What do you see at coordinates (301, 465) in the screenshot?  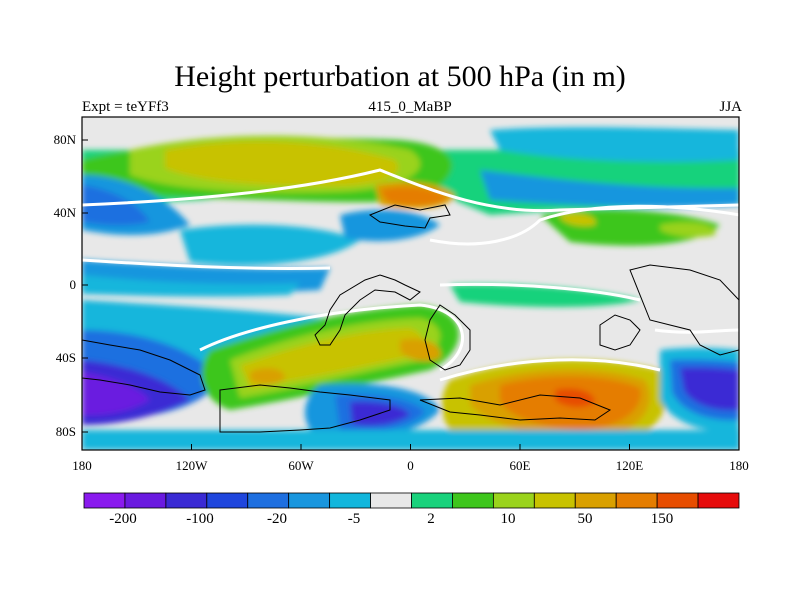 I see `x-tick-label: 60W` at bounding box center [301, 465].